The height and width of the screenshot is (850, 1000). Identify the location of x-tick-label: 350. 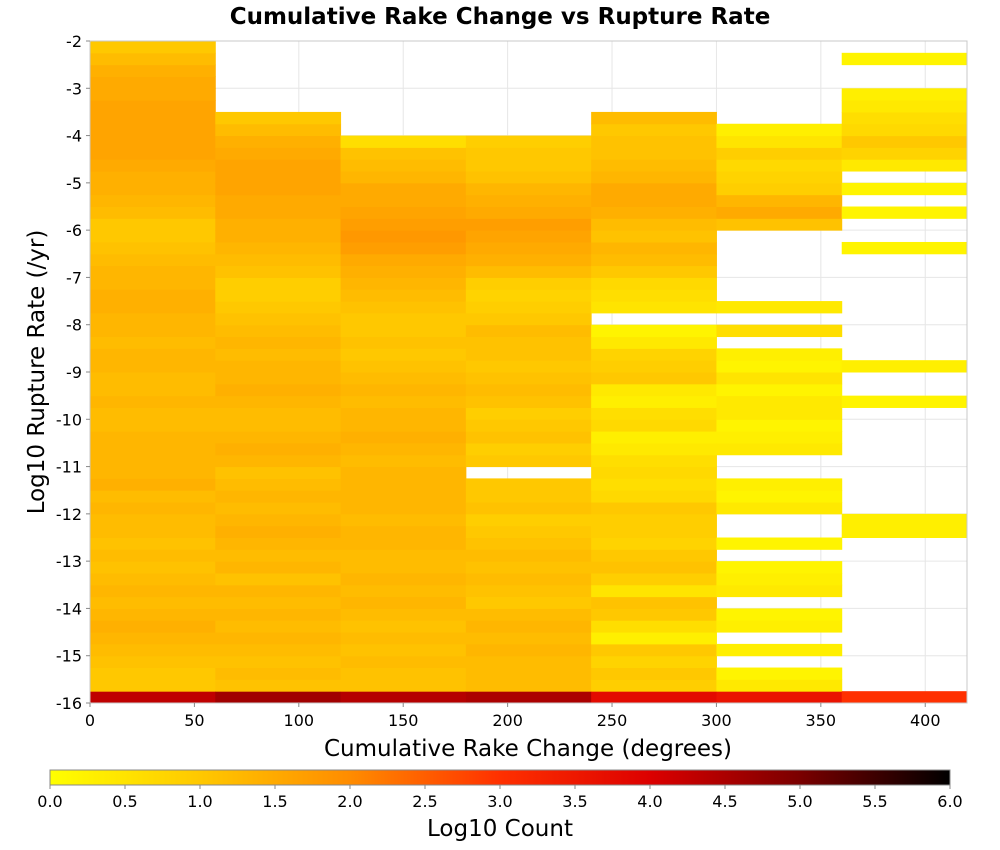
(821, 720).